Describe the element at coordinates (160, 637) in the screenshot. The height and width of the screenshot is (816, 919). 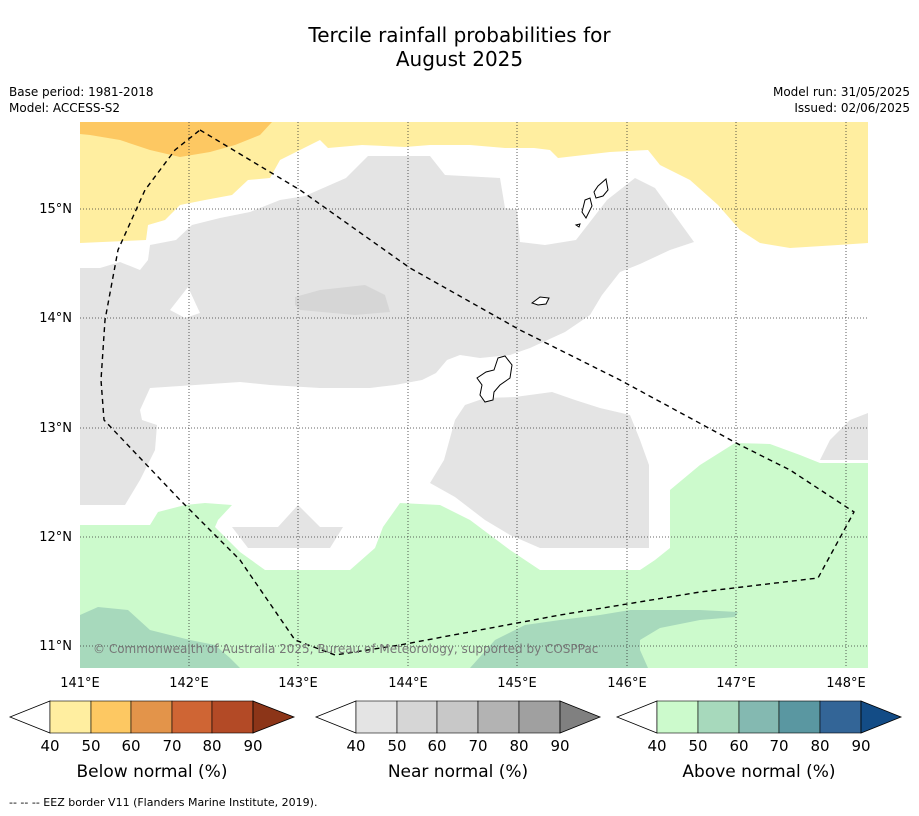
I see `above-normal-50-60-region-west` at that location.